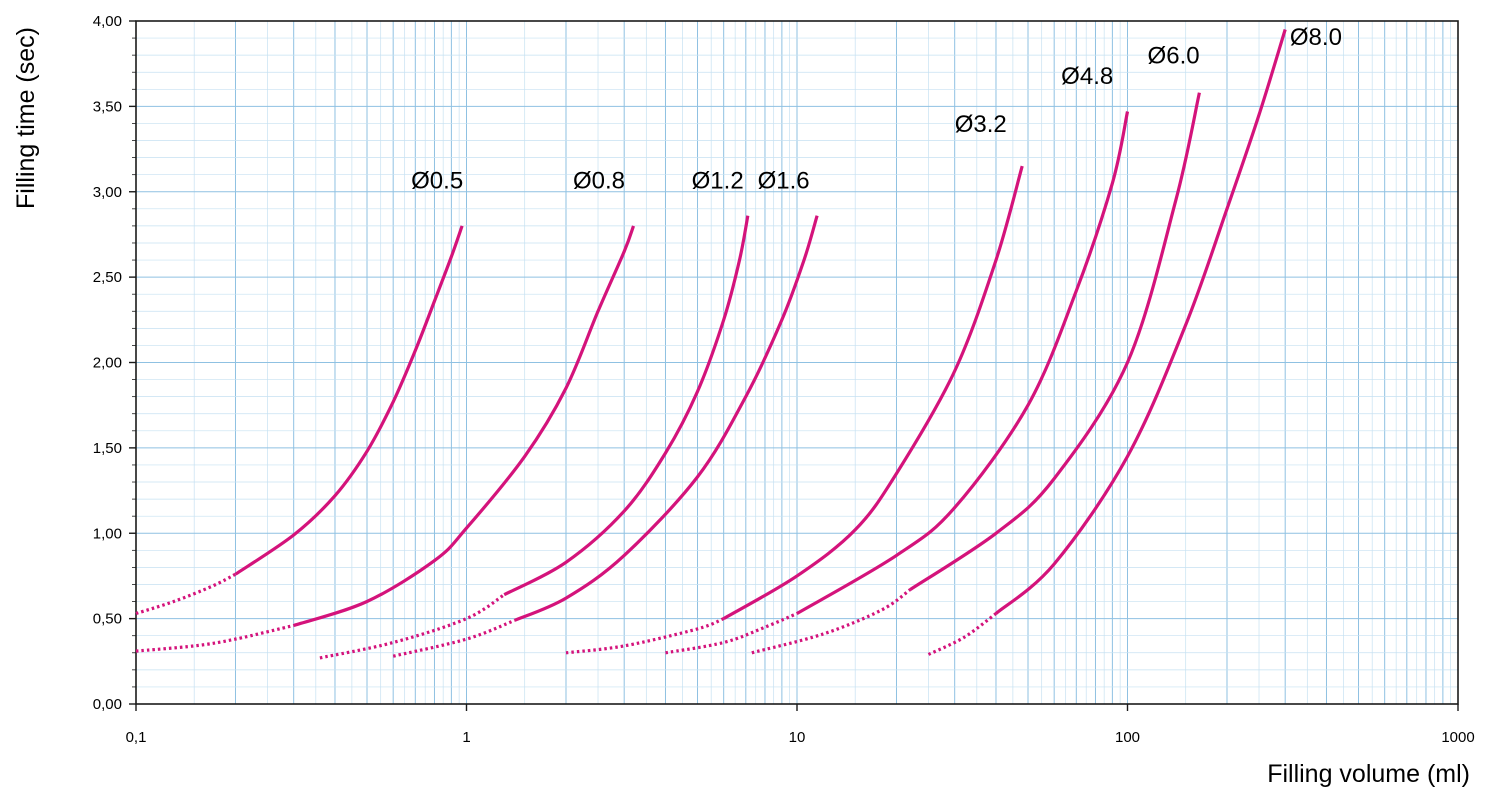  Describe the element at coordinates (107, 106) in the screenshot. I see `y-tick-label: 3,50` at that location.